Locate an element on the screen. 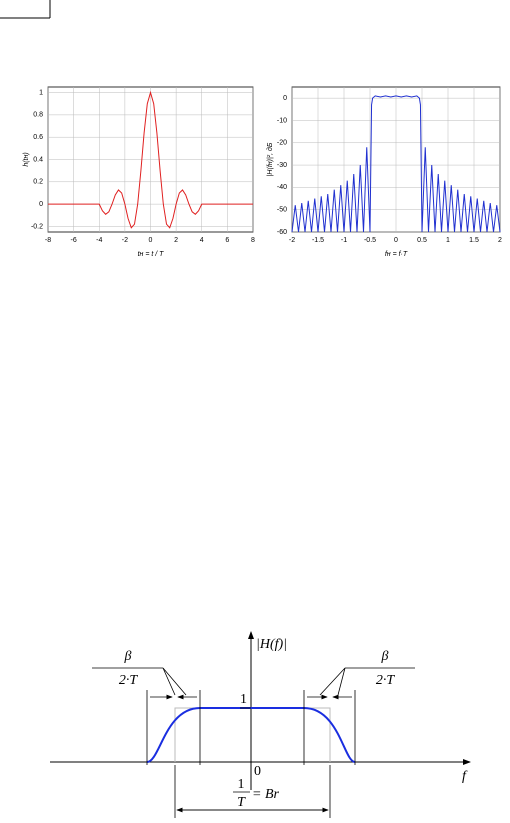 The height and width of the screenshot is (823, 510). x-axis-label: fн = f·T is located at coordinates (396, 254).